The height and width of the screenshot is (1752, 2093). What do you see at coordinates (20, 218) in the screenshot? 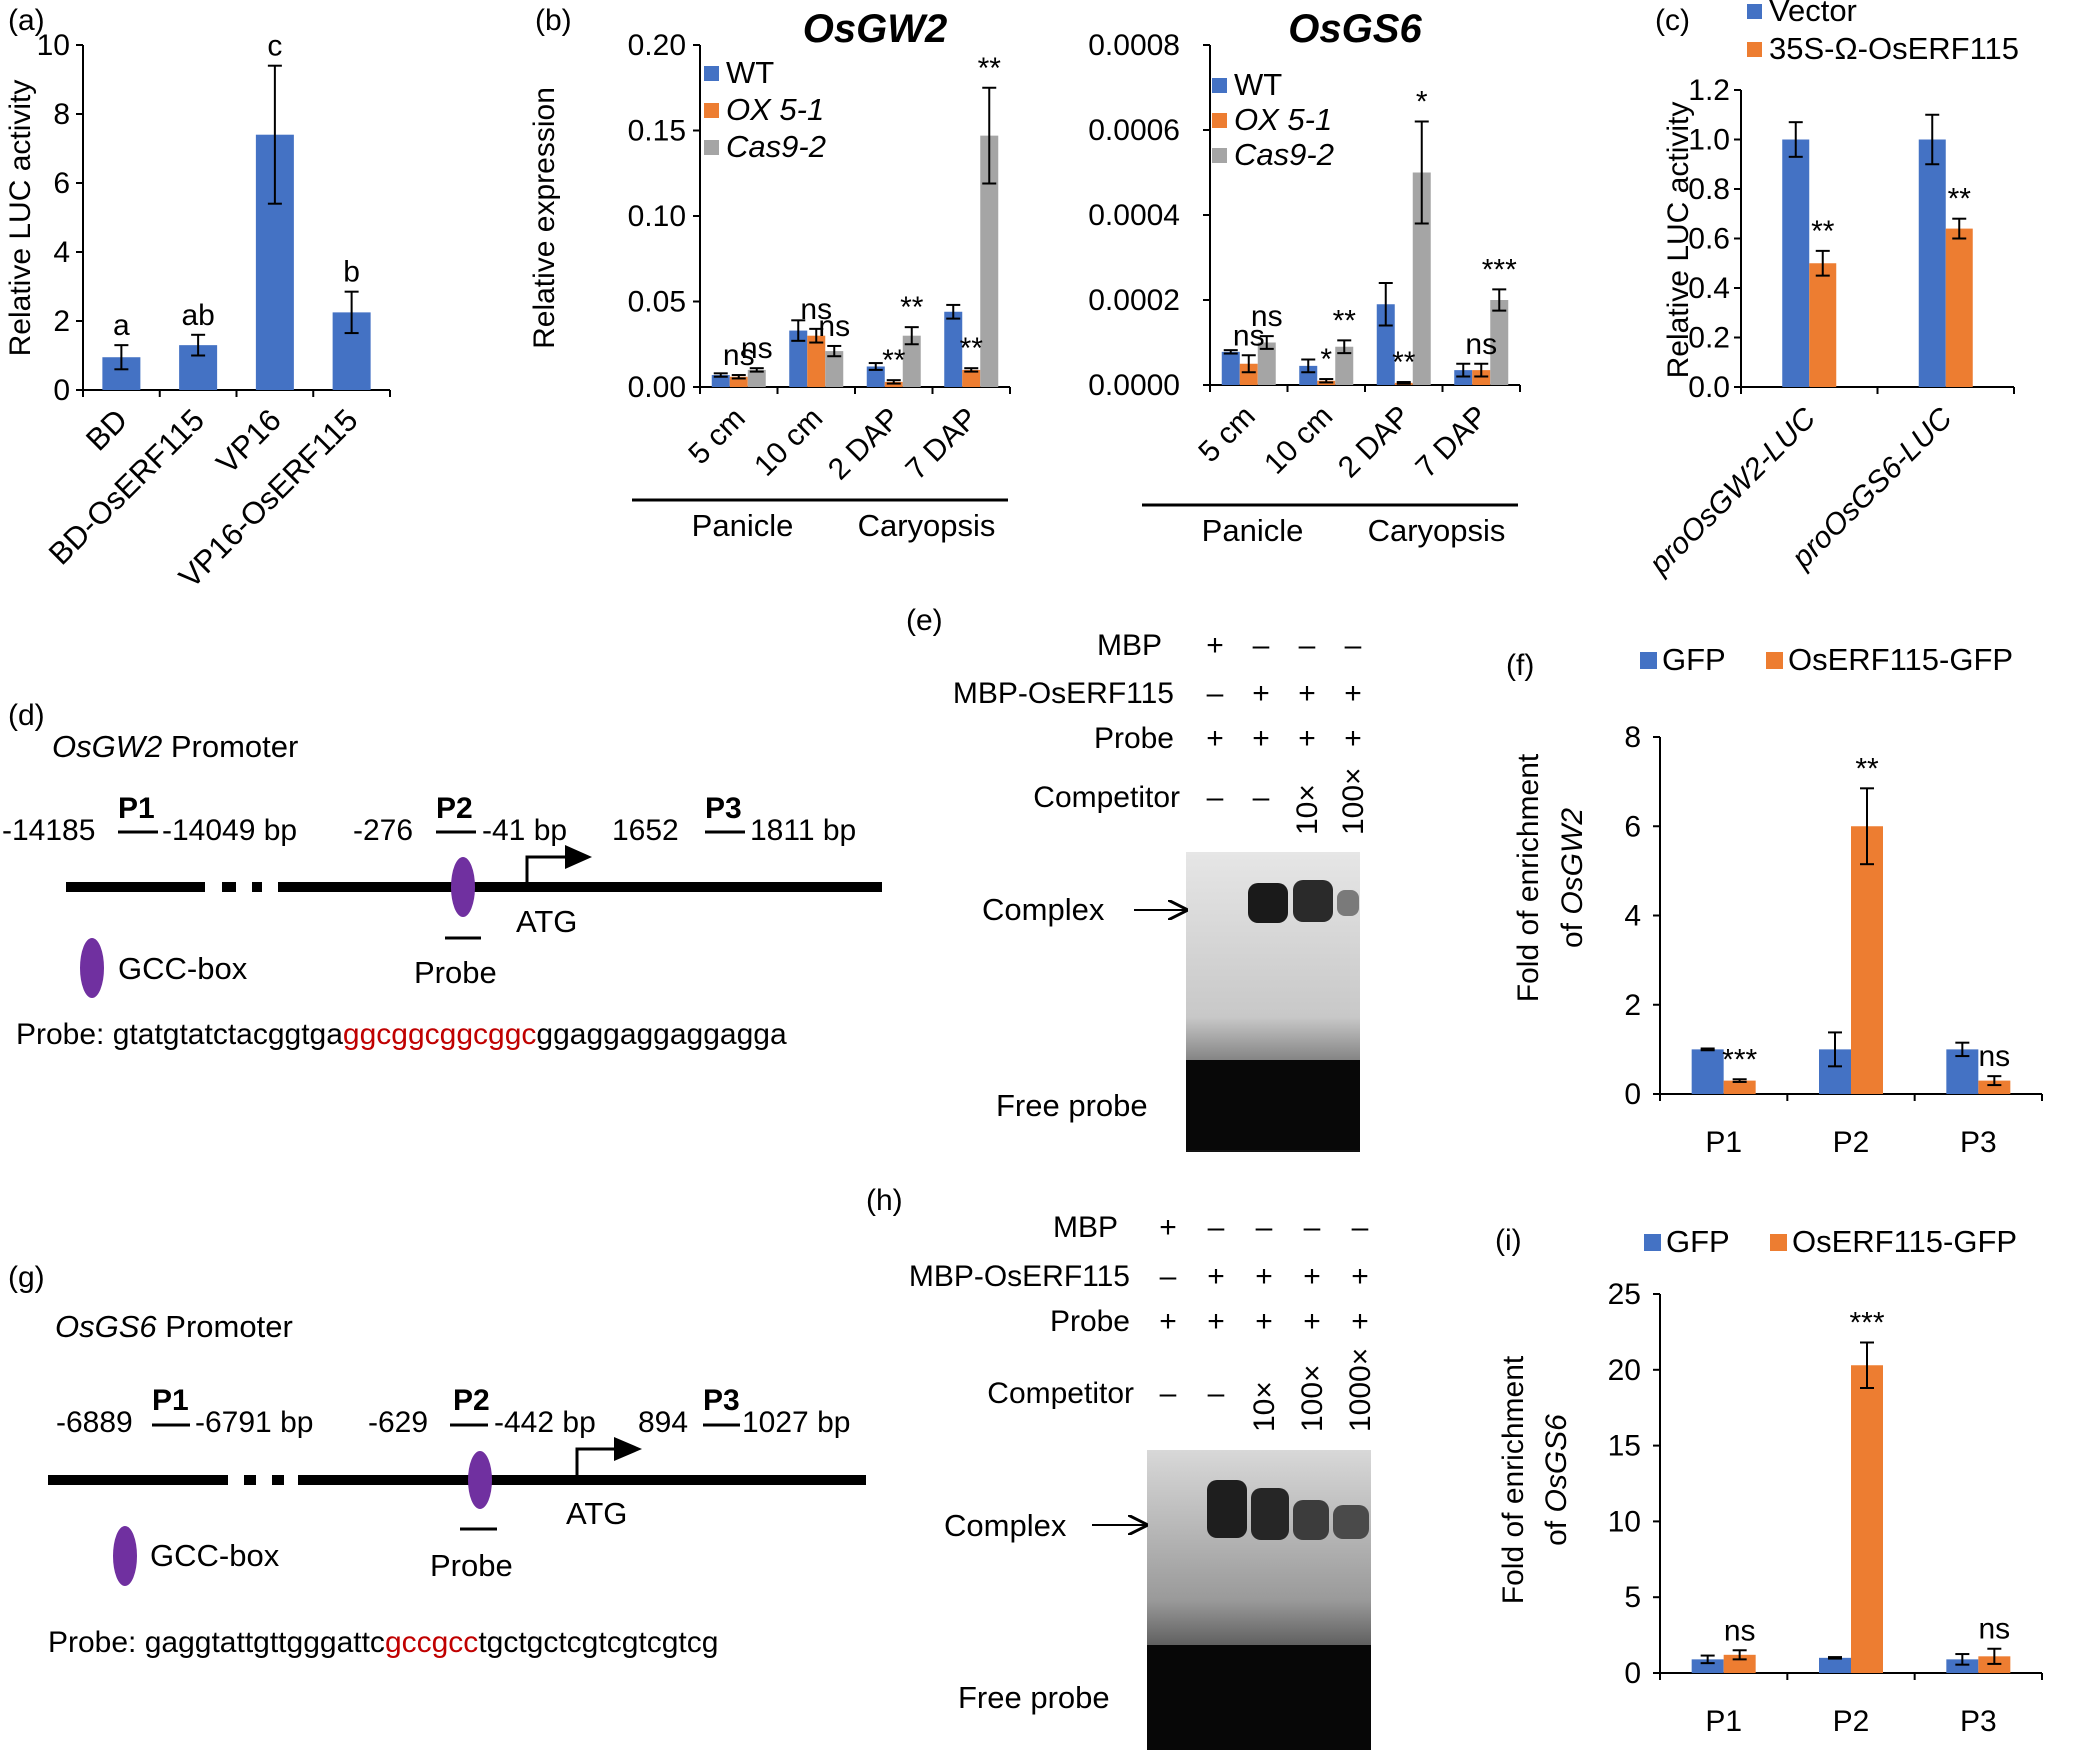
I see `y-axis-label: Relative LUC activity` at bounding box center [20, 218].